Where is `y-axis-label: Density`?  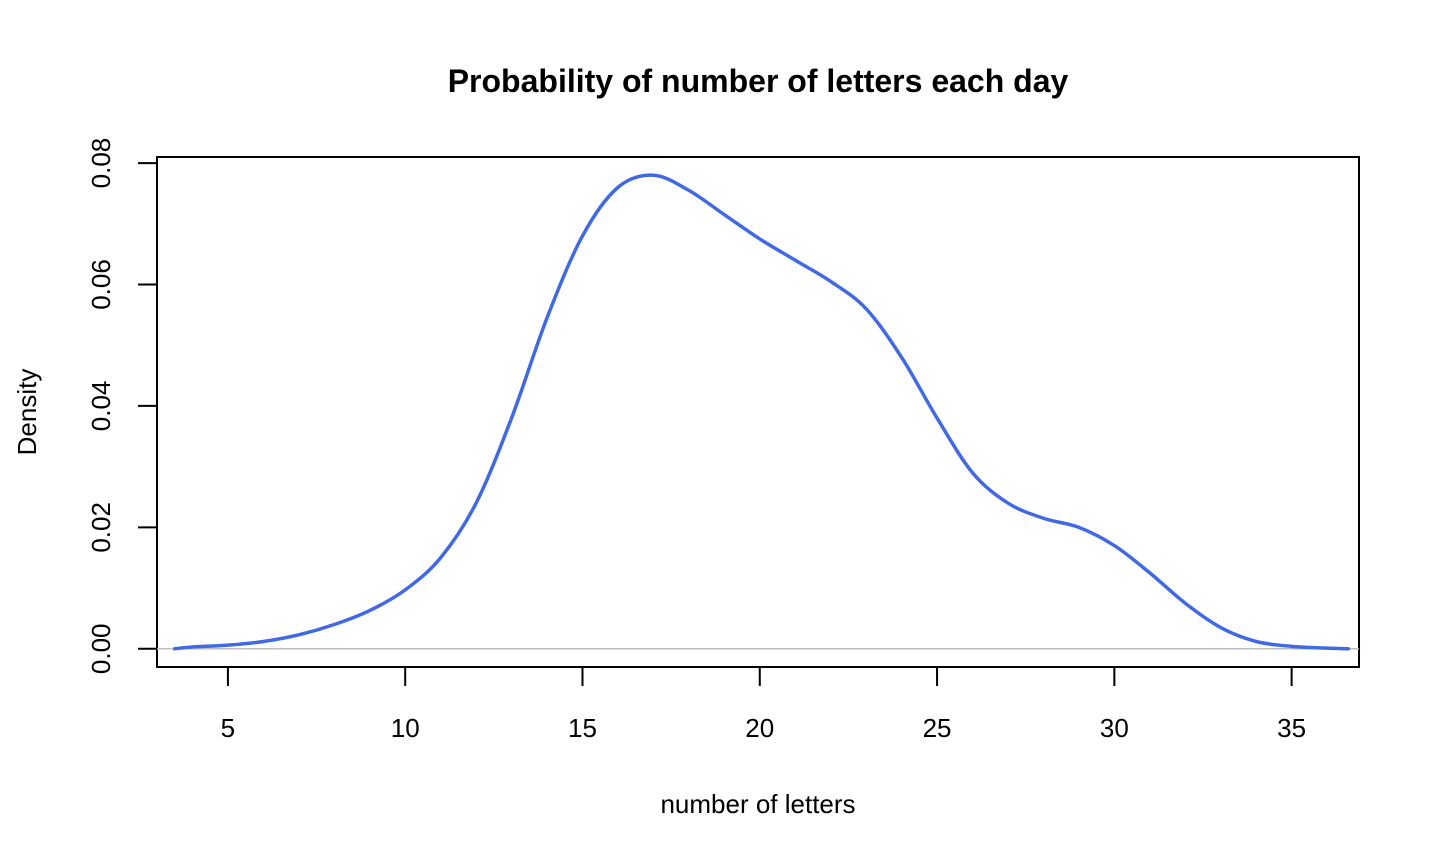 y-axis-label: Density is located at coordinates (27, 412).